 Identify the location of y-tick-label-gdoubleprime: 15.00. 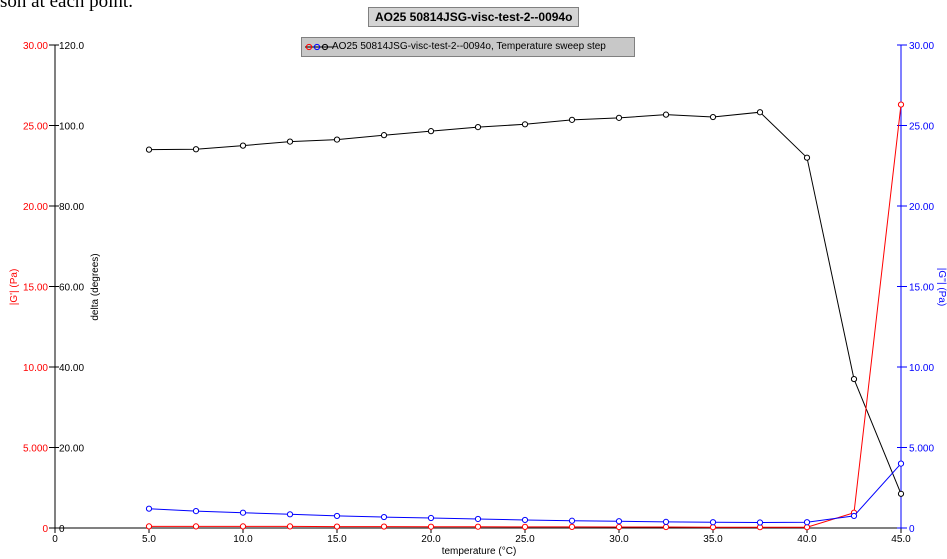
(921, 288).